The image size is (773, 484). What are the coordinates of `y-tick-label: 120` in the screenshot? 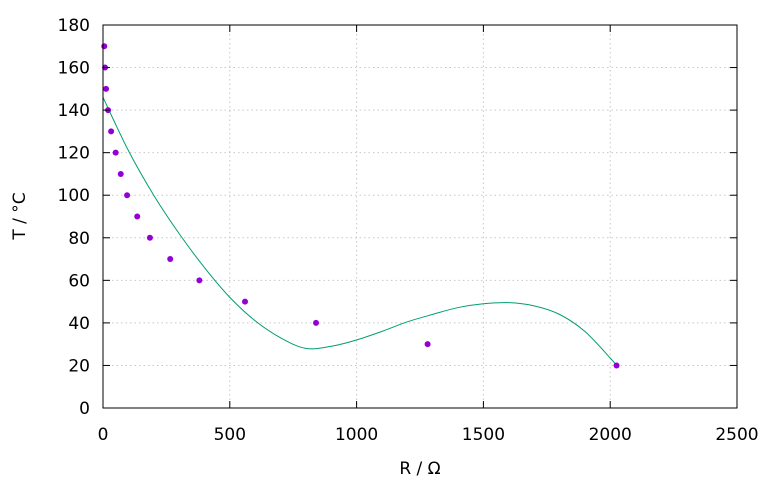 It's located at (74, 154).